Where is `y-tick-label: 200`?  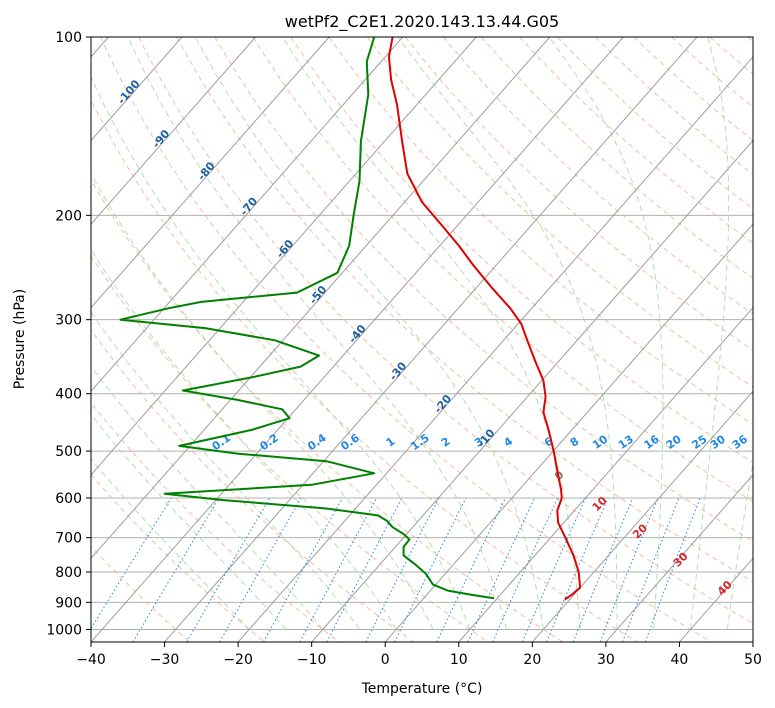
y-tick-label: 200 is located at coordinates (68, 216).